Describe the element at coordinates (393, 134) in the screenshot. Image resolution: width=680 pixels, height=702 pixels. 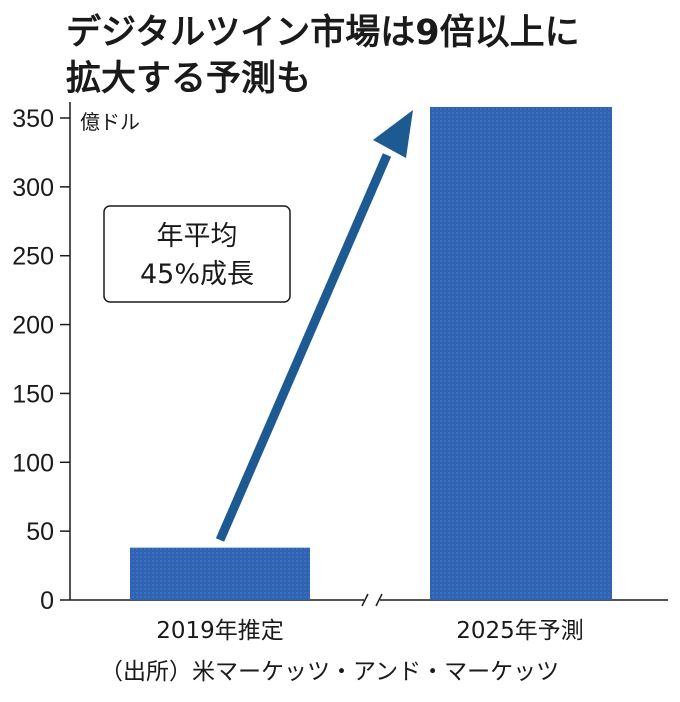
I see `growth-arrow-head` at that location.